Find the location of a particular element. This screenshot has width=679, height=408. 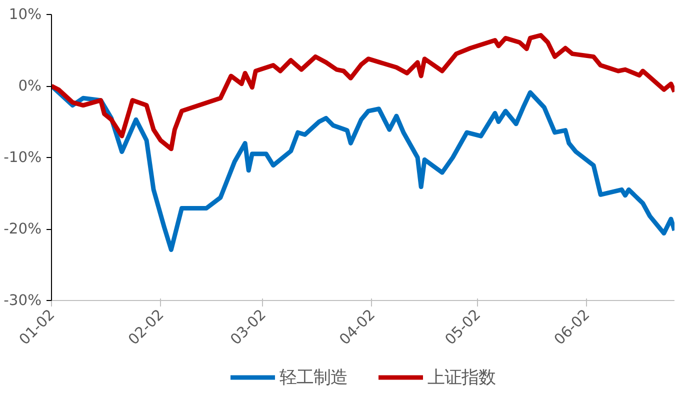

y-tick-label: -30% is located at coordinates (23, 300).